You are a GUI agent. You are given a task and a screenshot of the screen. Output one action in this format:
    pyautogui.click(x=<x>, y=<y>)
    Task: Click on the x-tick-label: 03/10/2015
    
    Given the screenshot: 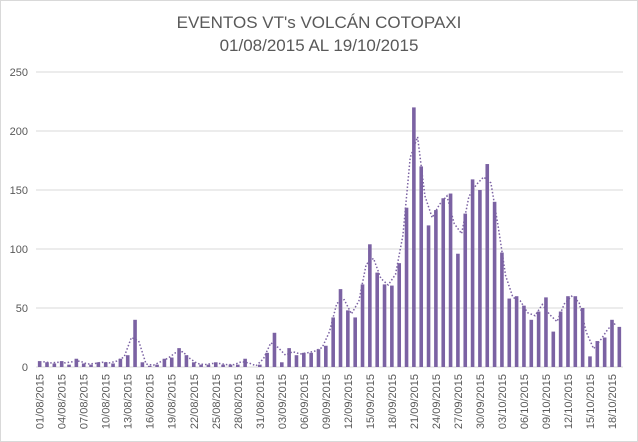 What is the action you would take?
    pyautogui.click(x=503, y=401)
    